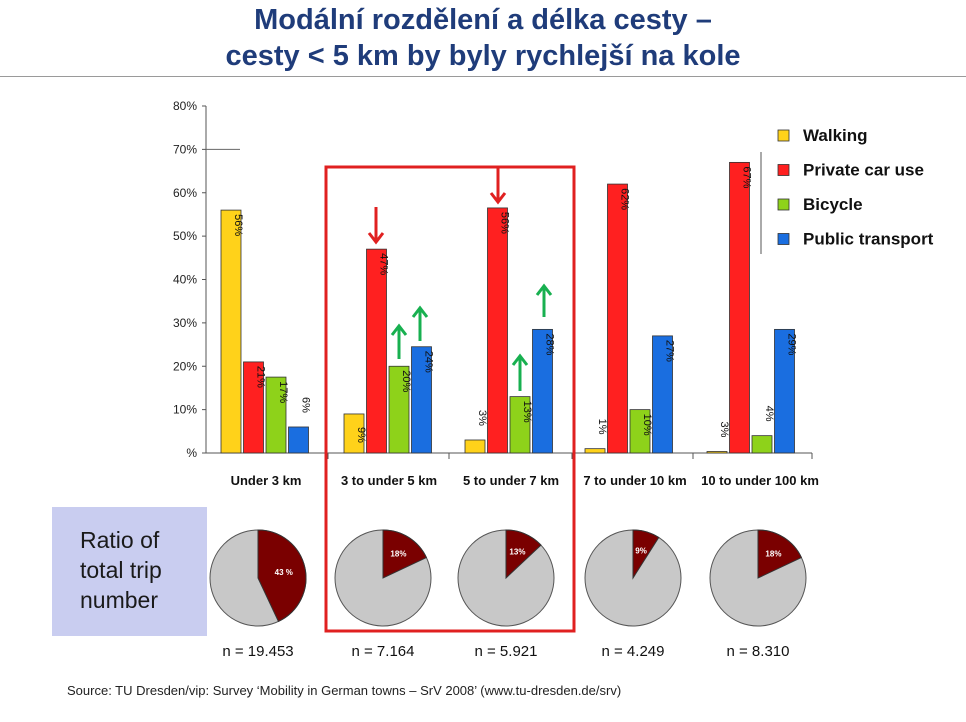 The height and width of the screenshot is (722, 966). What do you see at coordinates (185, 236) in the screenshot?
I see `y-tick-label: 50%` at bounding box center [185, 236].